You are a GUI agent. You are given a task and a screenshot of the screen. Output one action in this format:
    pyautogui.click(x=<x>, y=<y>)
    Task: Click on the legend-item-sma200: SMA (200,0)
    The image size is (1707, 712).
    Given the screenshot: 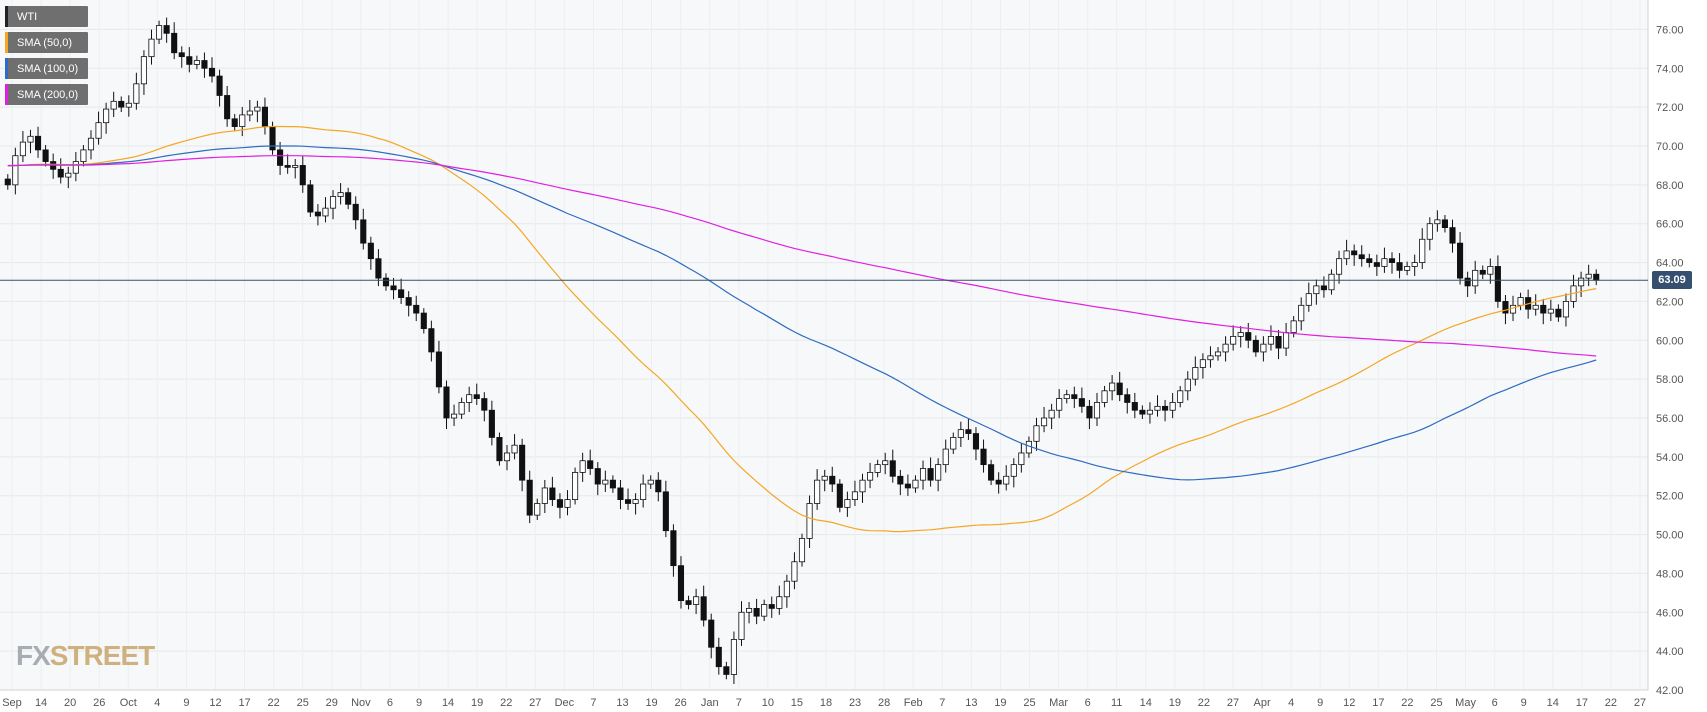 What is the action you would take?
    pyautogui.click(x=47, y=94)
    